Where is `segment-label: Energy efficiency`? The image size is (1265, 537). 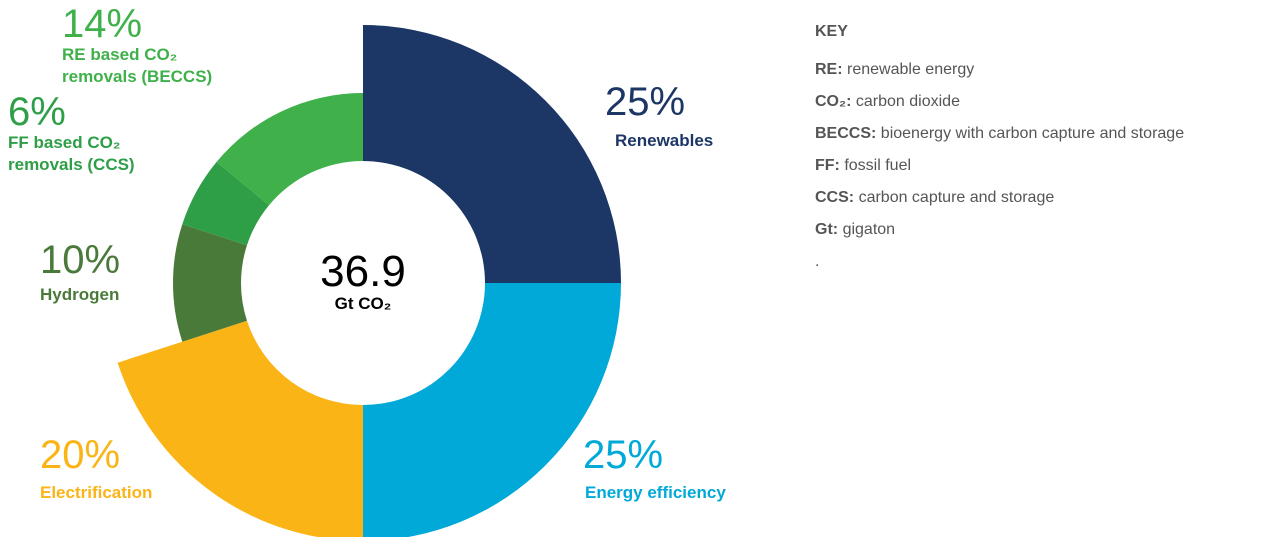 segment-label: Energy efficiency is located at coordinates (655, 492).